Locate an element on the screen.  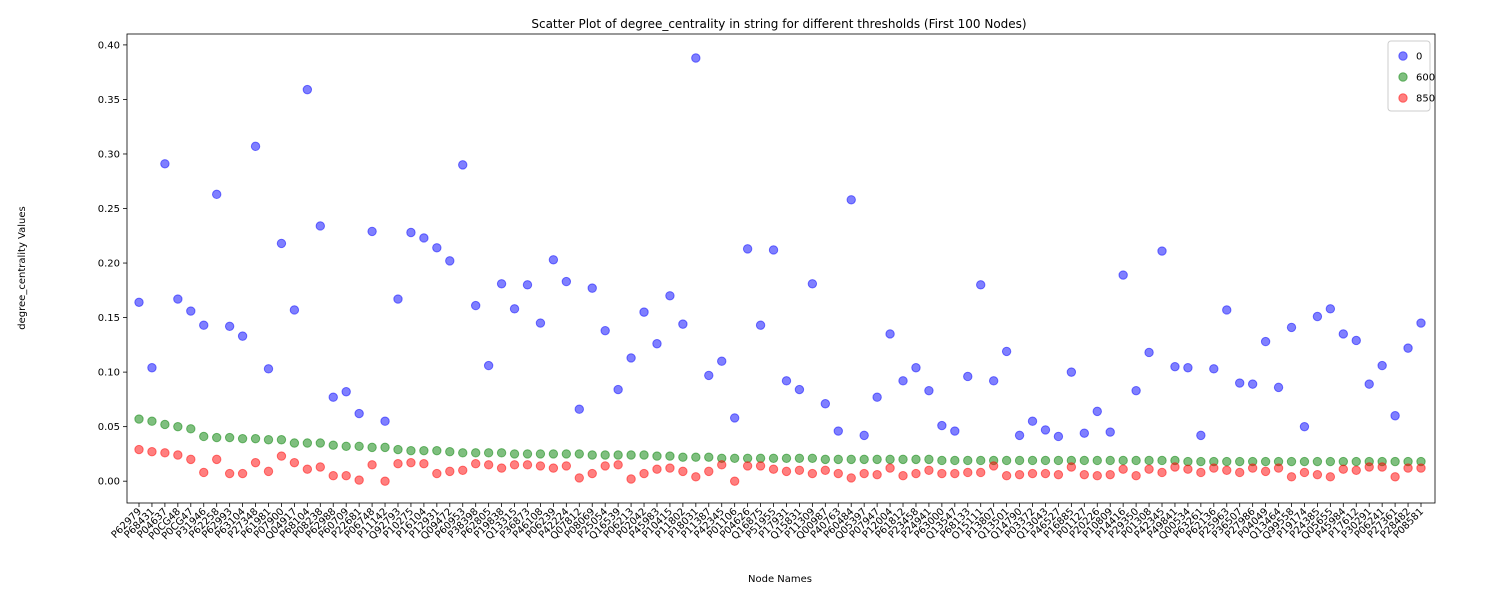
y-tick-label: 0.20 is located at coordinates (109, 264).